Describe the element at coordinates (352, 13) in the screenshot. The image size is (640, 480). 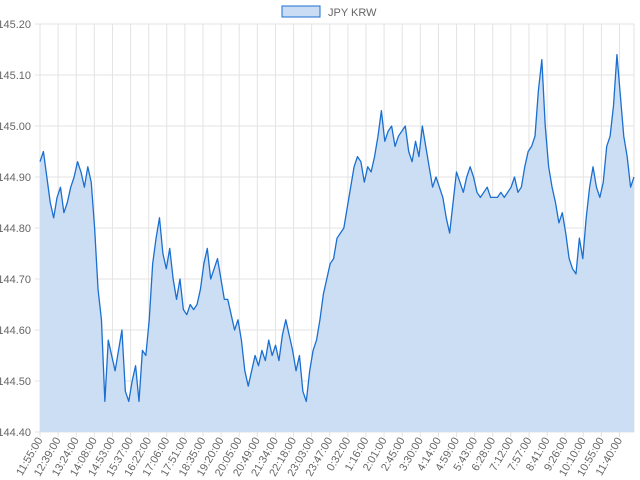
I see `legend-label: JPY KRW` at that location.